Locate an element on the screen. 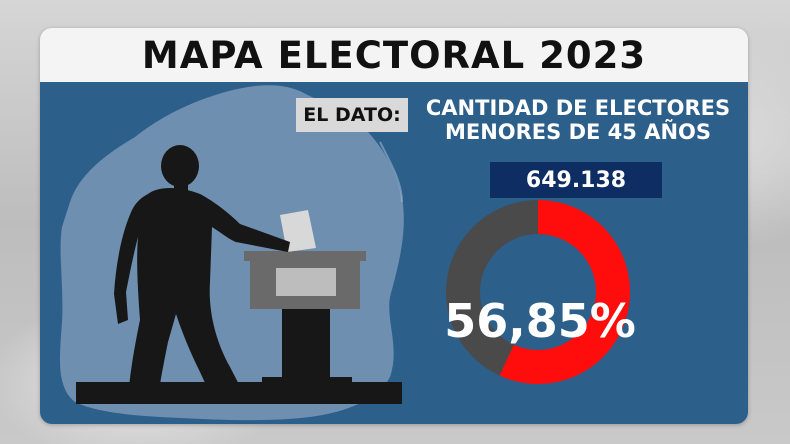 Image resolution: width=790 pixels, height=444 pixels. value-label: 649.138 is located at coordinates (576, 180).